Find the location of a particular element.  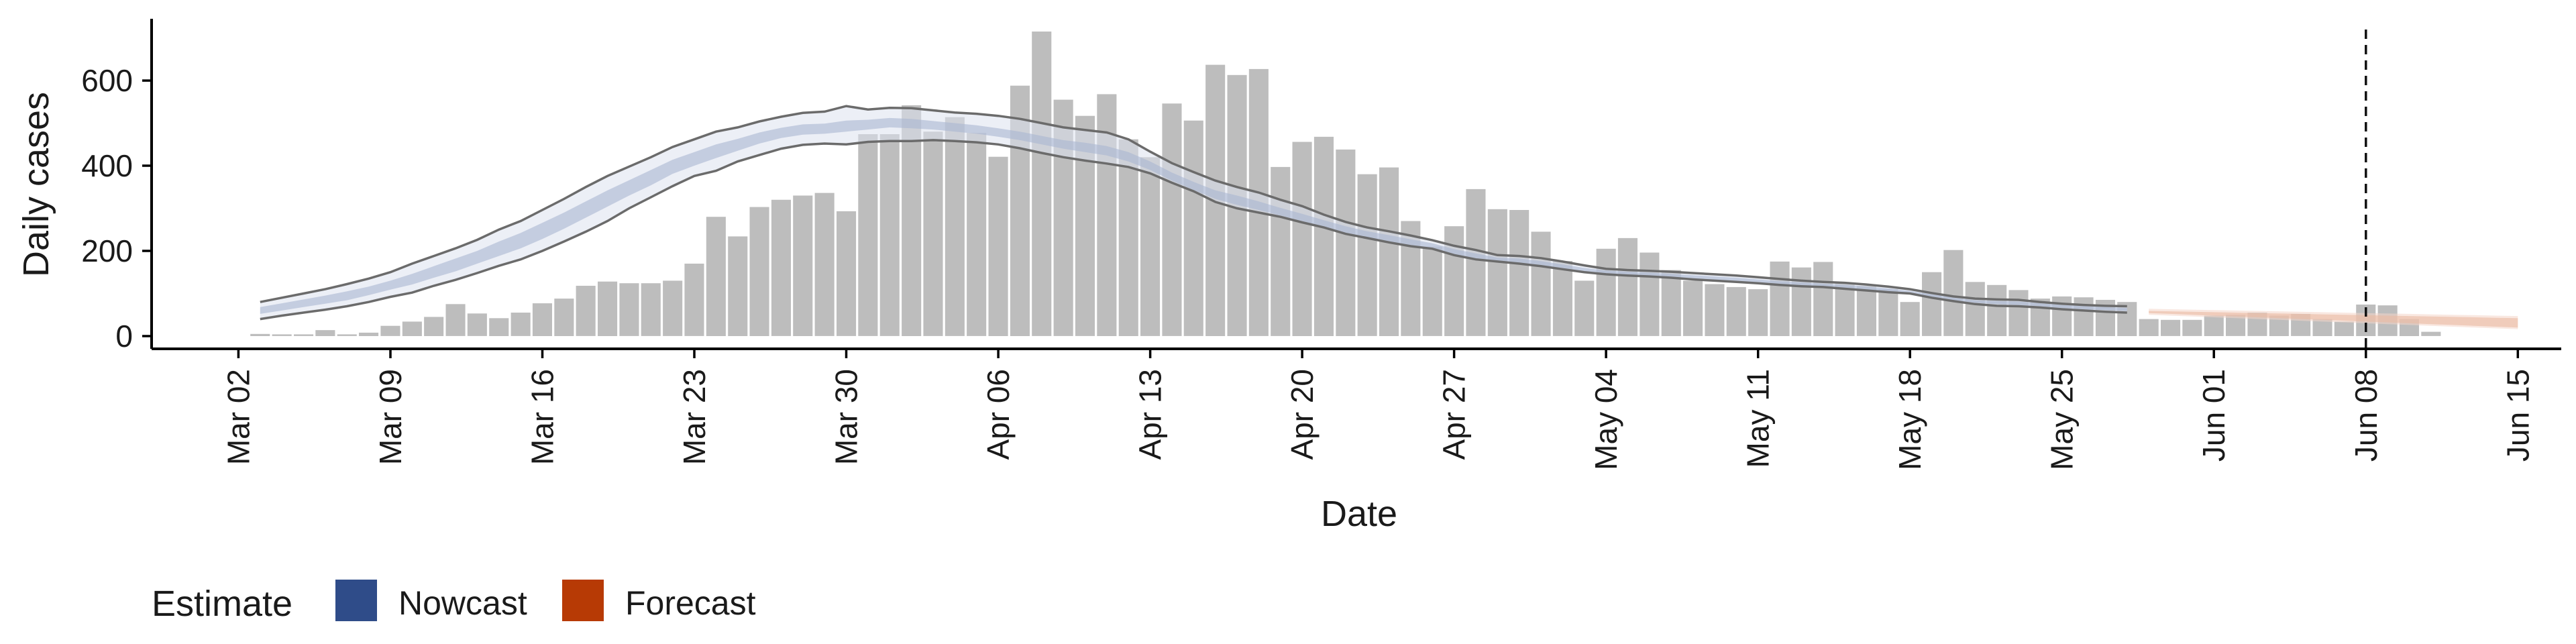

y-tick-label: 0 is located at coordinates (124, 336).